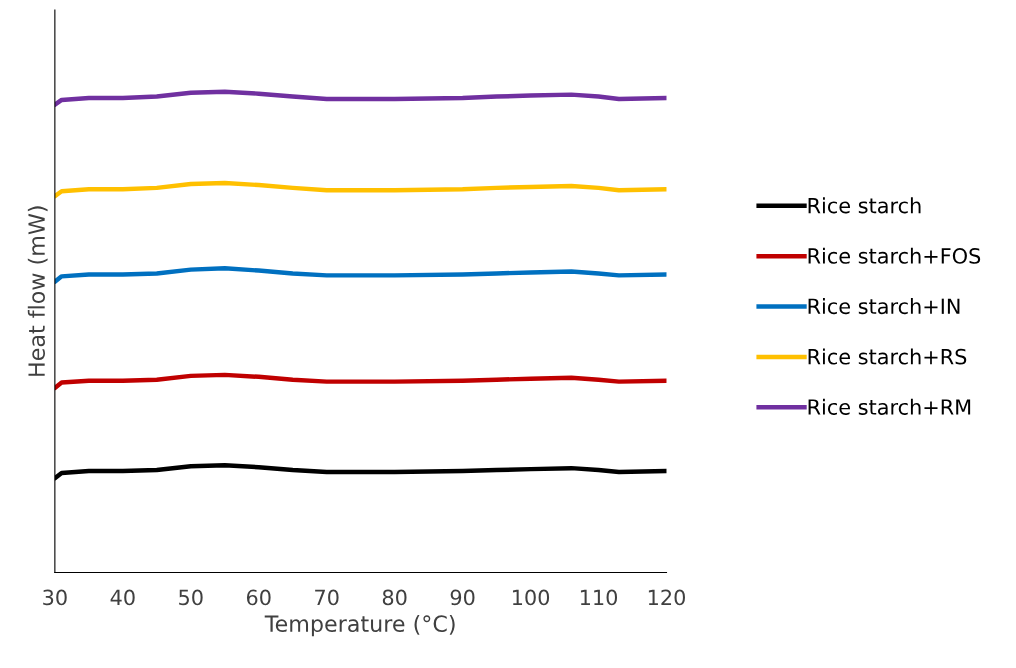 The image size is (1016, 668). What do you see at coordinates (531, 597) in the screenshot?
I see `x-tick-label: 100` at bounding box center [531, 597].